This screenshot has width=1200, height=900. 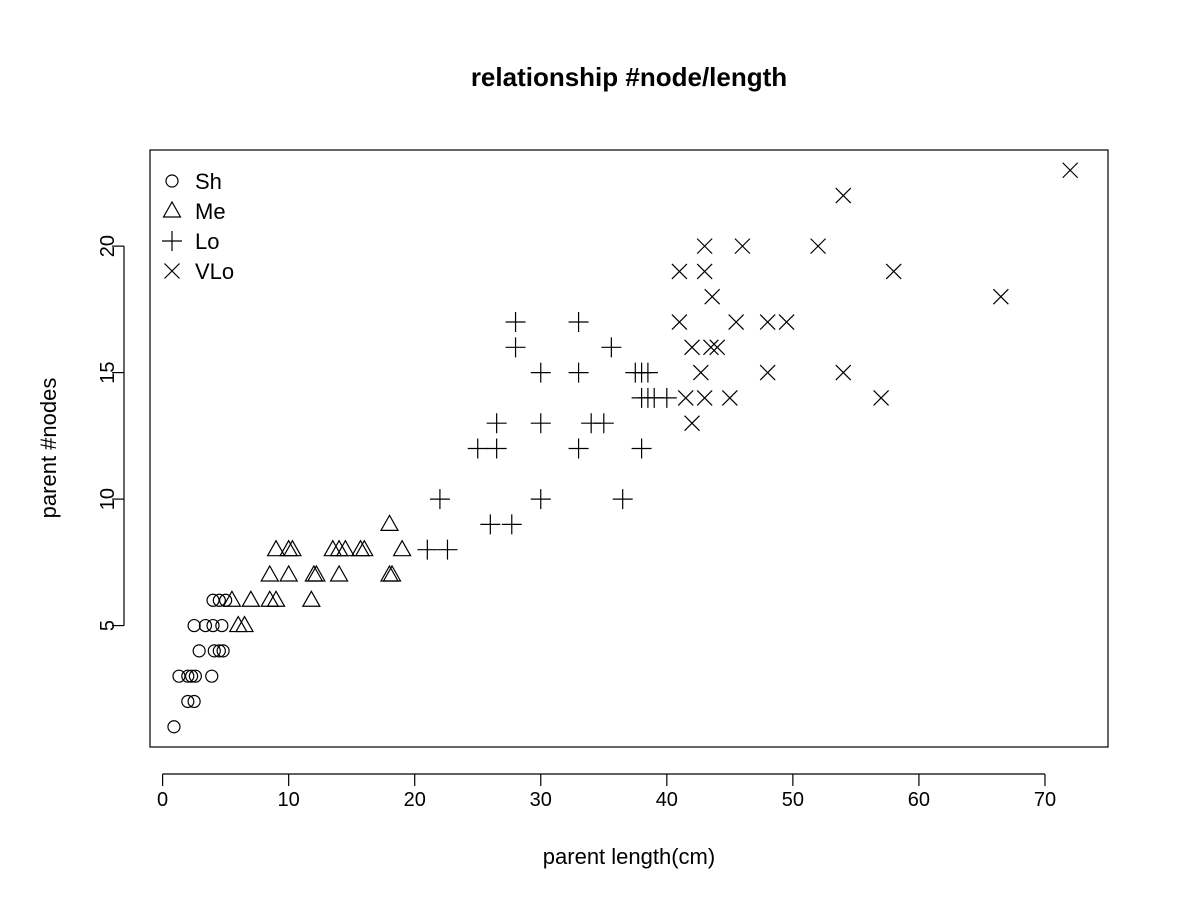 I want to click on y-tick-label: 10, so click(x=108, y=499).